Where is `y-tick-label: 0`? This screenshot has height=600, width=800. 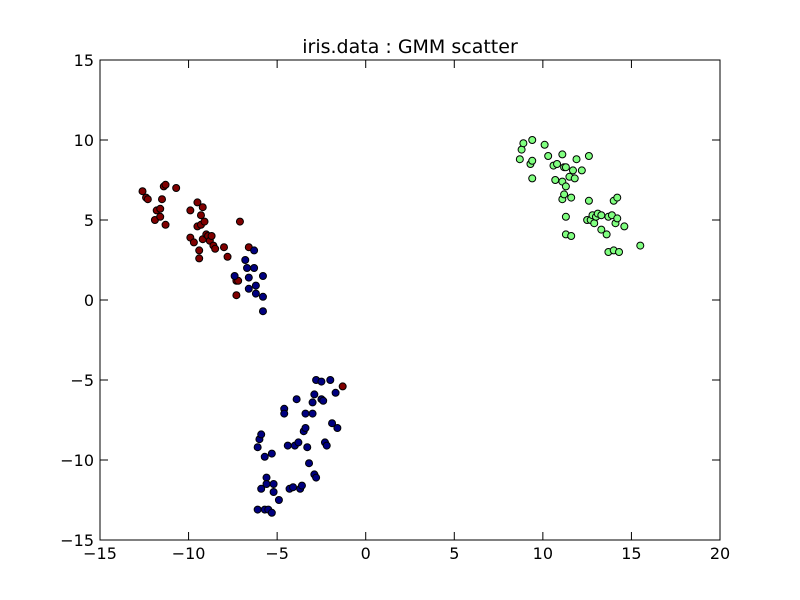
y-tick-label: 0 is located at coordinates (89, 300).